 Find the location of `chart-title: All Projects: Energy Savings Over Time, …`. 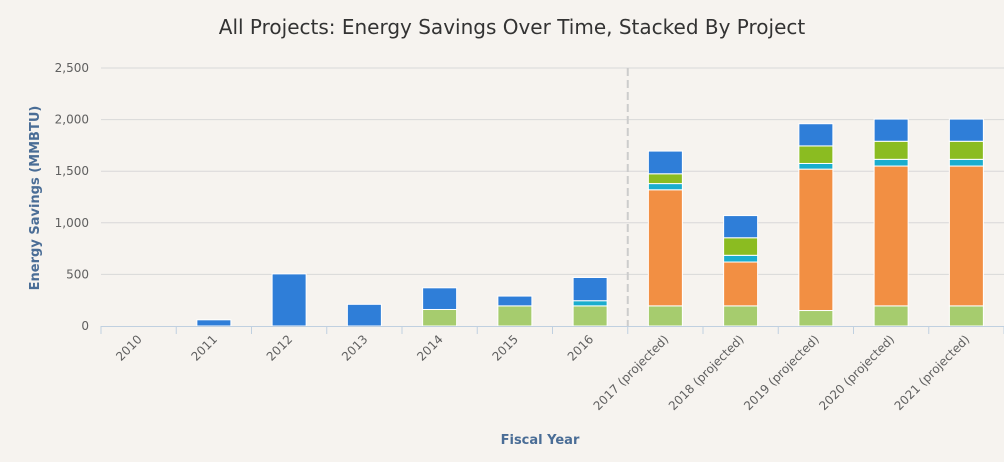

chart-title: All Projects: Energy Savings Over Time, … is located at coordinates (512, 27).